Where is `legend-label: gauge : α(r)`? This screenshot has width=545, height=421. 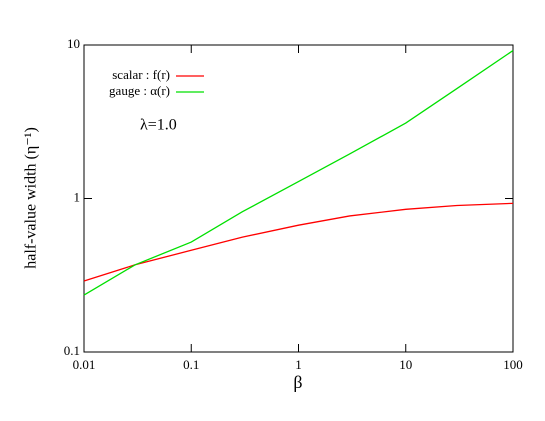
legend-label: gauge : α(r) is located at coordinates (139, 90).